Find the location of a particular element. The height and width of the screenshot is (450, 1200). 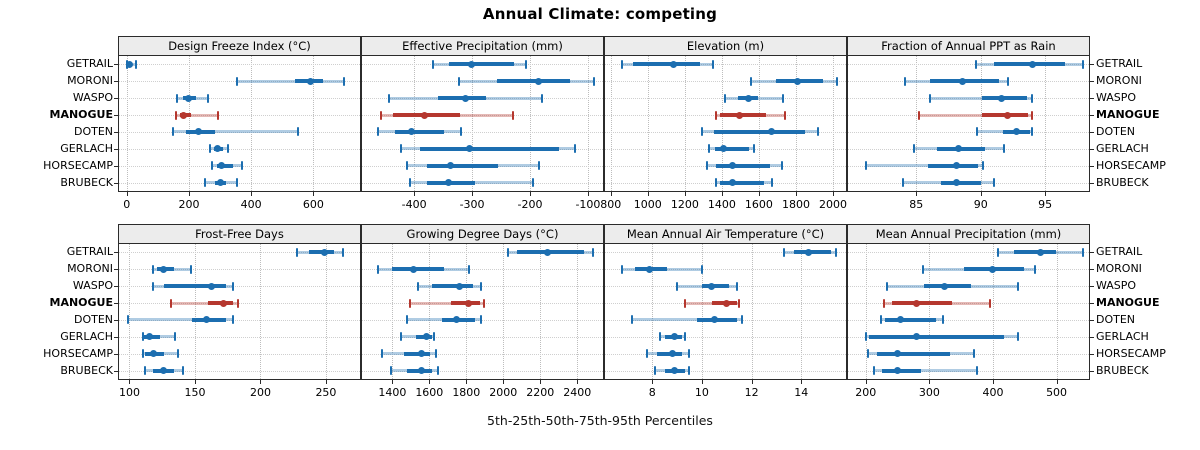

interval-light-band-doten is located at coordinates (180, 320).